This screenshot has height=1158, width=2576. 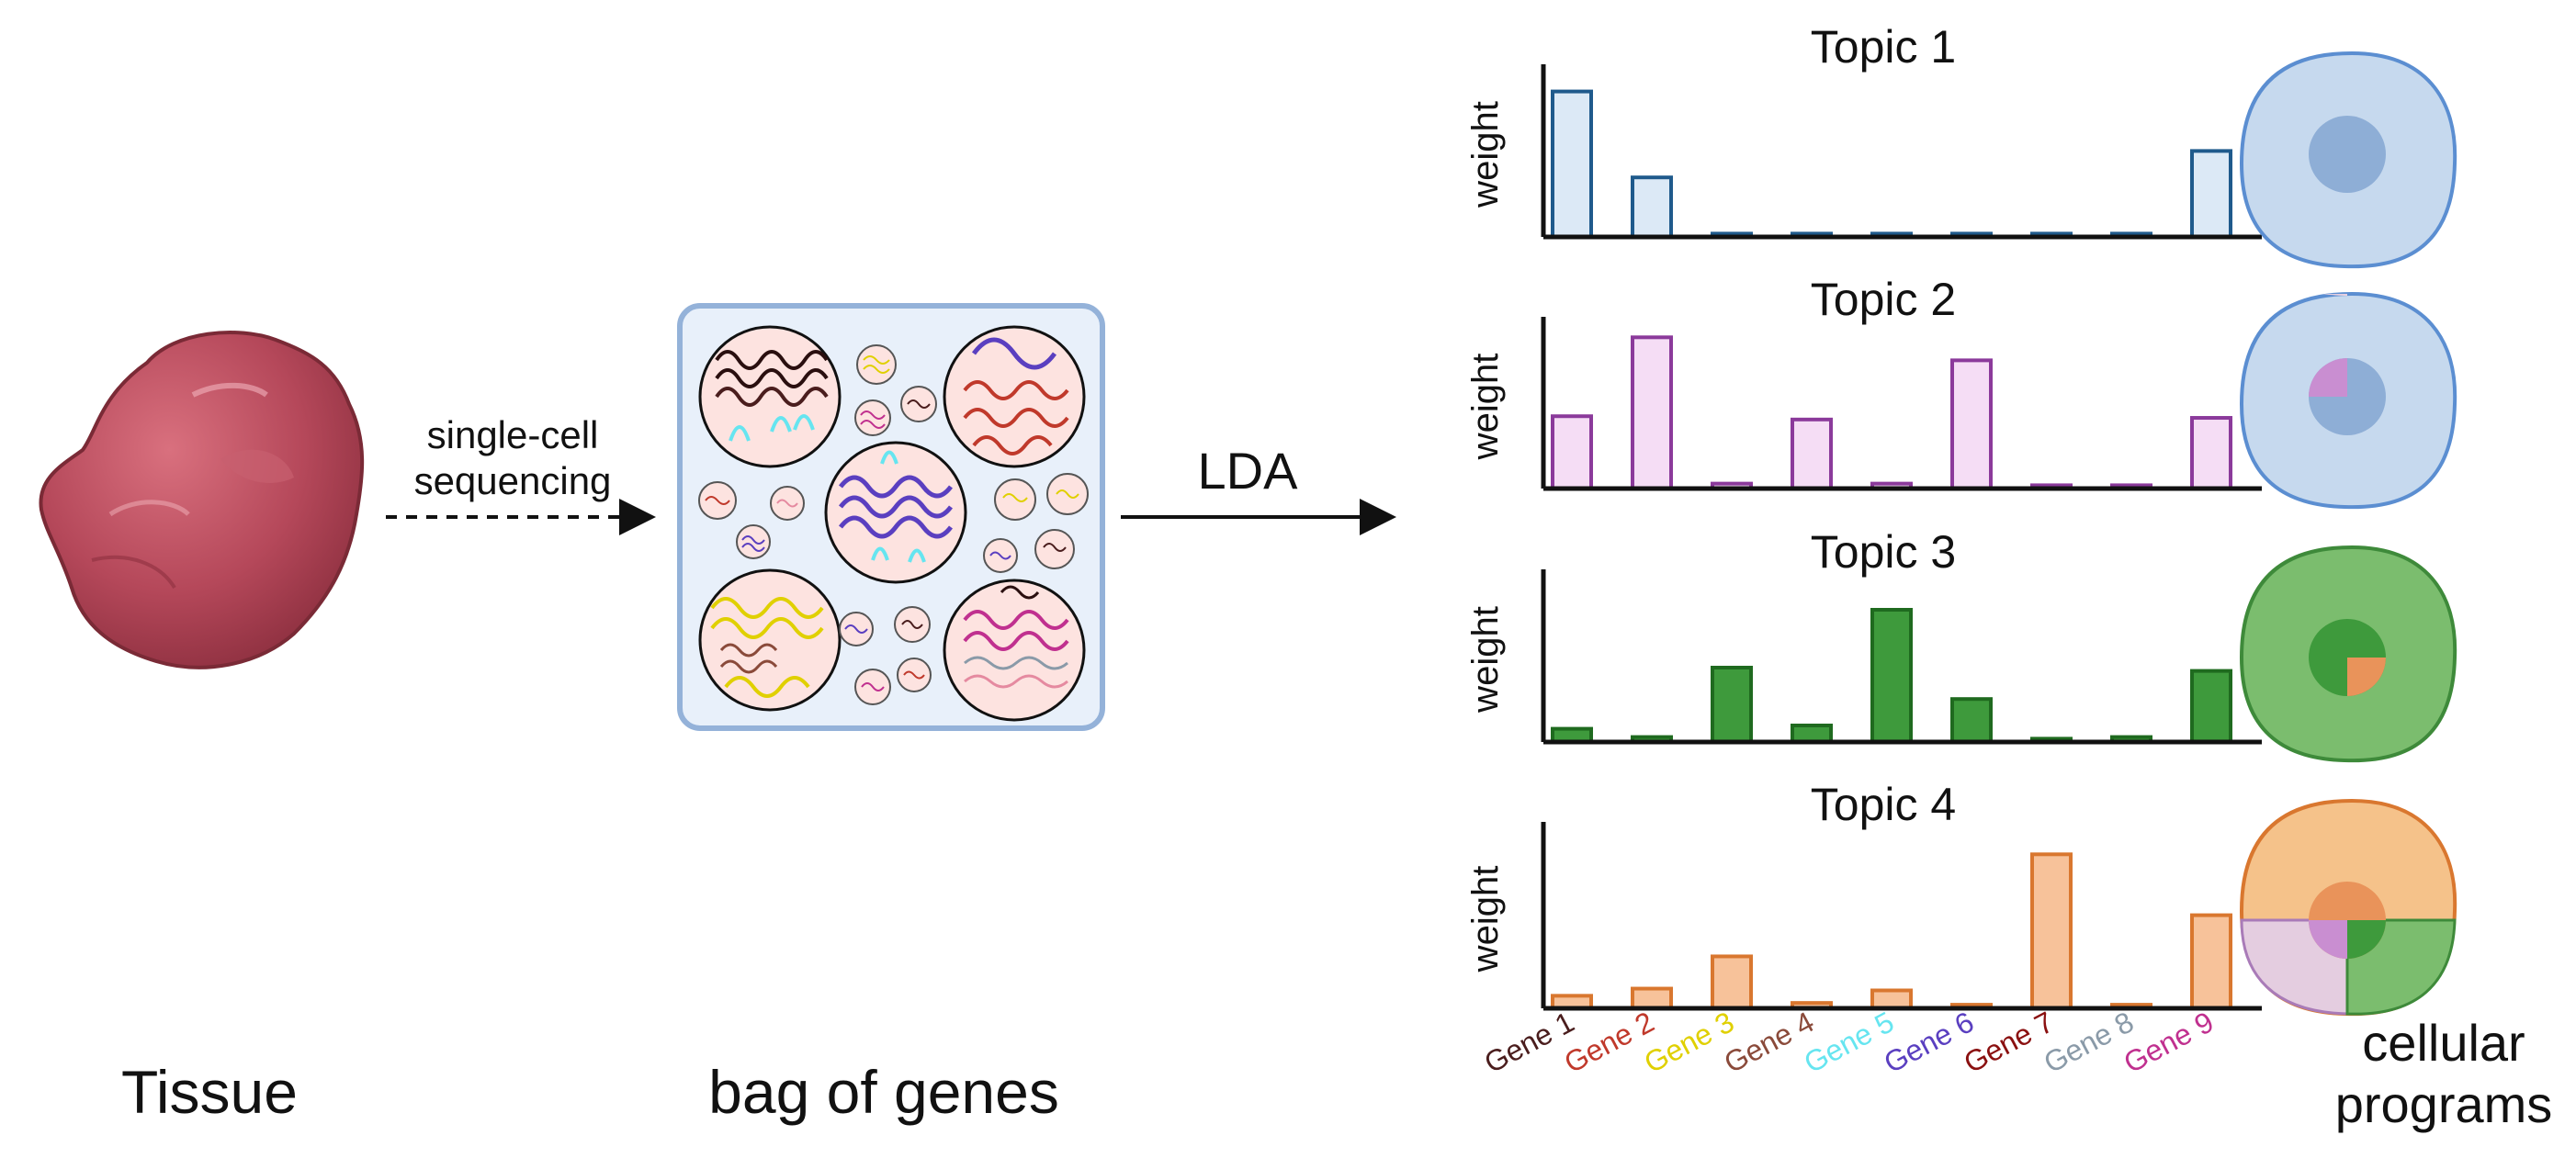 What do you see at coordinates (1485, 407) in the screenshot?
I see `topic-ylabel-2: weight` at bounding box center [1485, 407].